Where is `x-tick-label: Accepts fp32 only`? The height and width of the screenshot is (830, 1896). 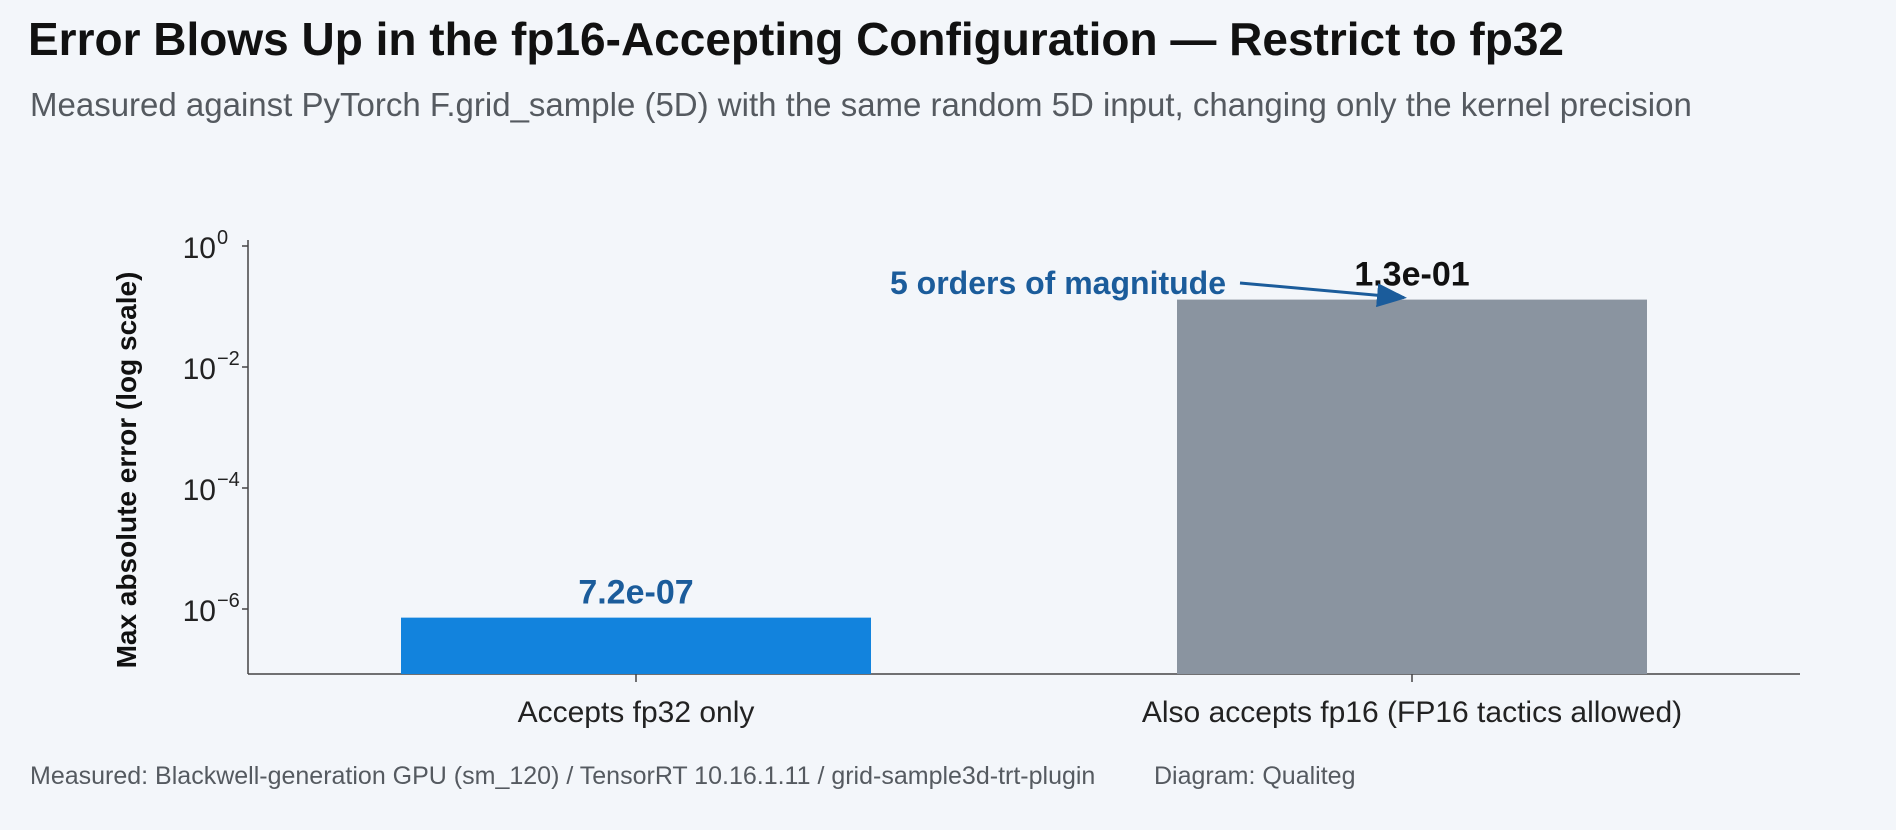
x-tick-label: Accepts fp32 only is located at coordinates (636, 712).